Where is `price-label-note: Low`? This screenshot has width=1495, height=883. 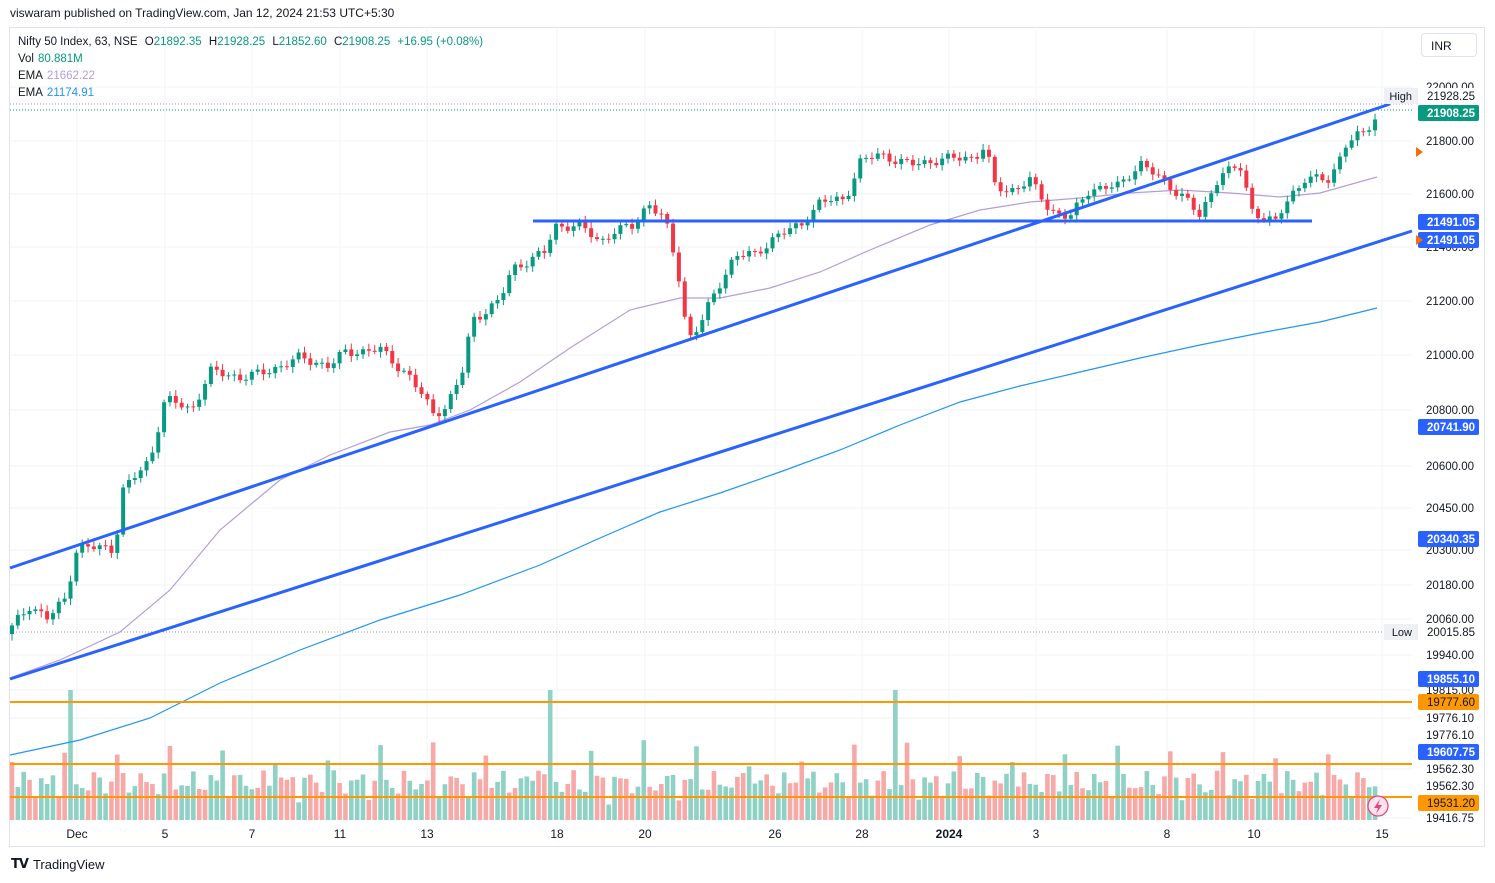
price-label-note: Low is located at coordinates (1402, 633).